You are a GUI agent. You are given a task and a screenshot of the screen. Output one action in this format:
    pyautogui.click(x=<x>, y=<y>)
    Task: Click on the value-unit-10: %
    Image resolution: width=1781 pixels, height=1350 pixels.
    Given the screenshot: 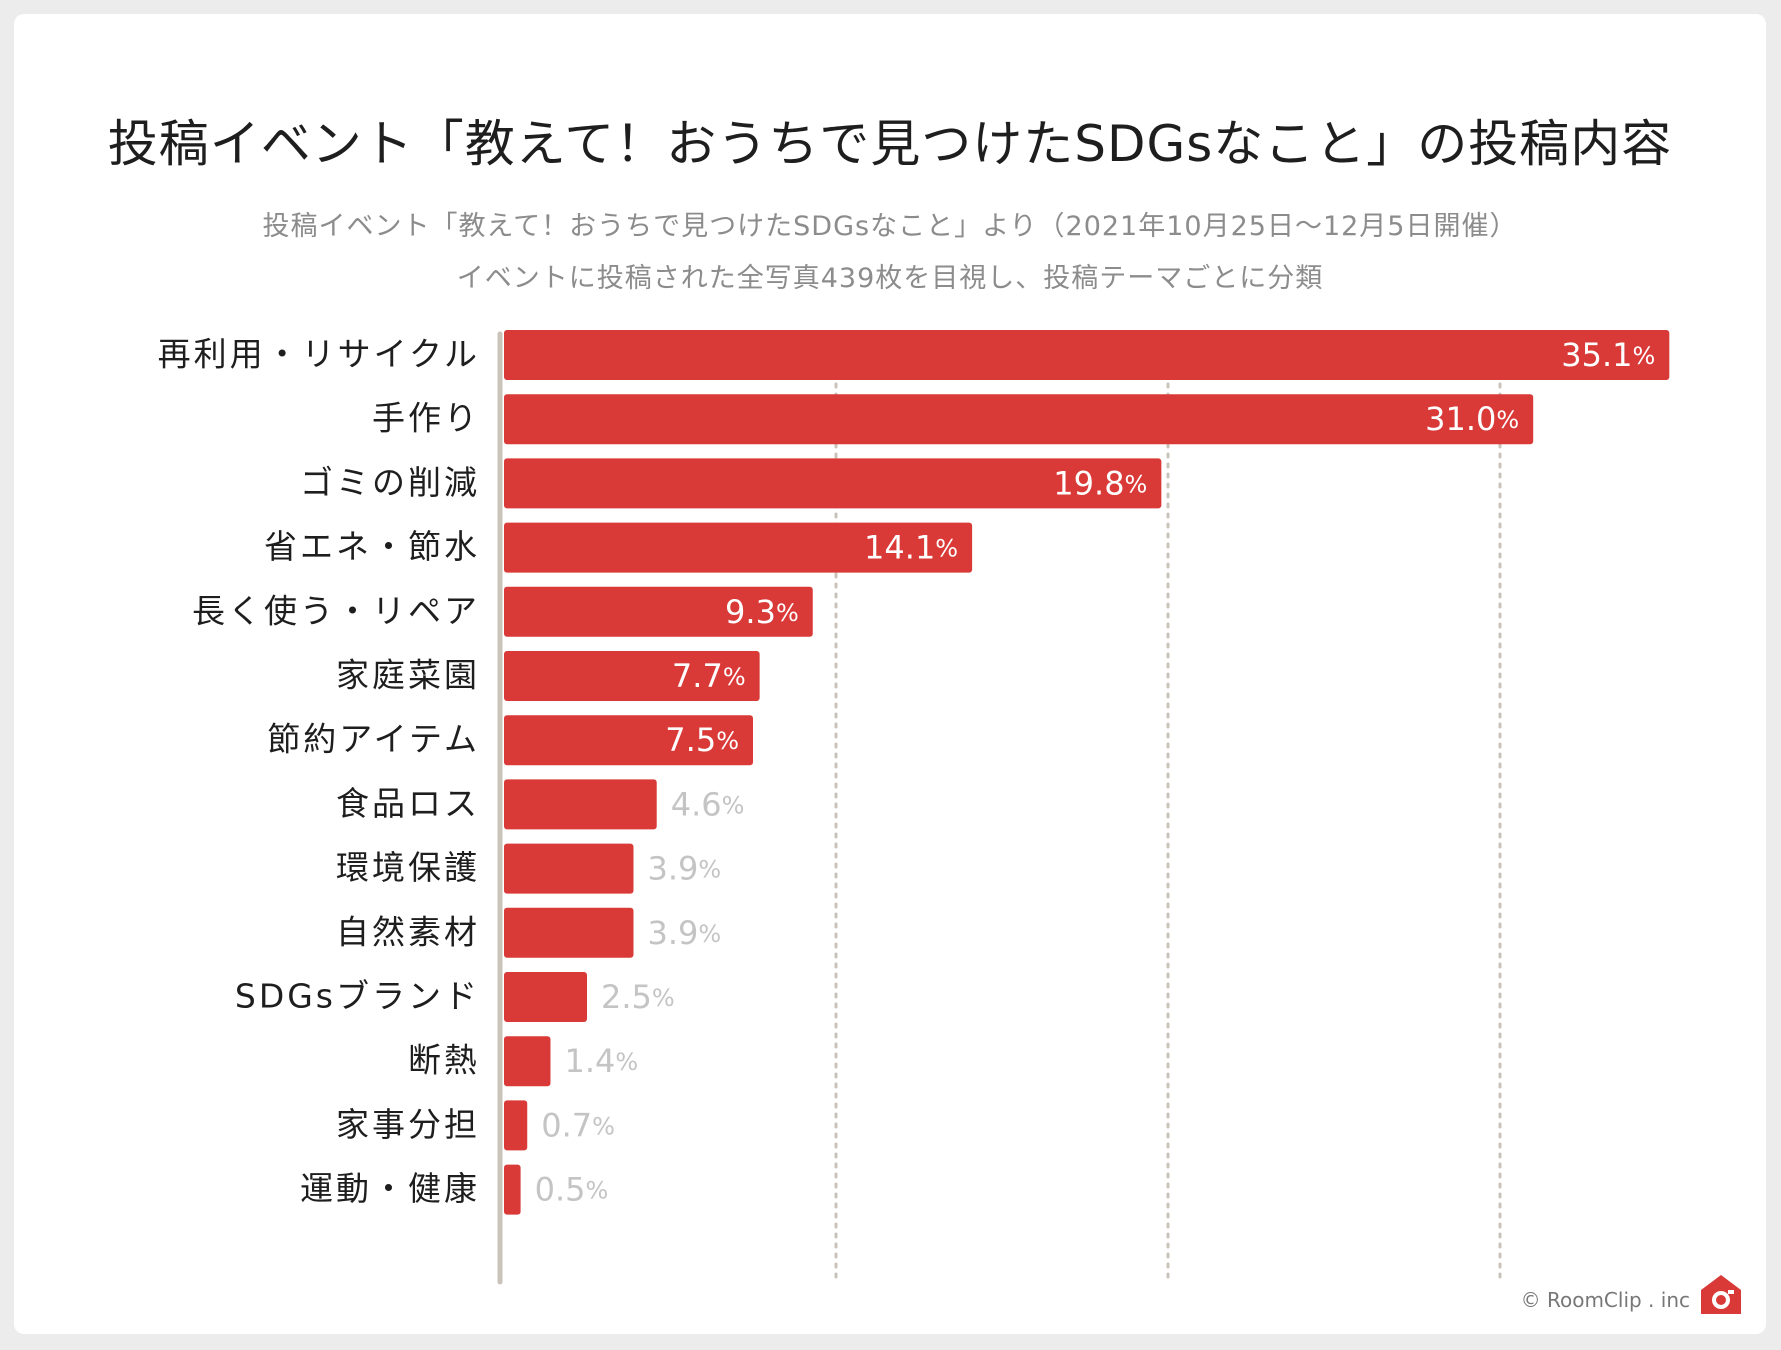 What is the action you would take?
    pyautogui.click(x=709, y=934)
    